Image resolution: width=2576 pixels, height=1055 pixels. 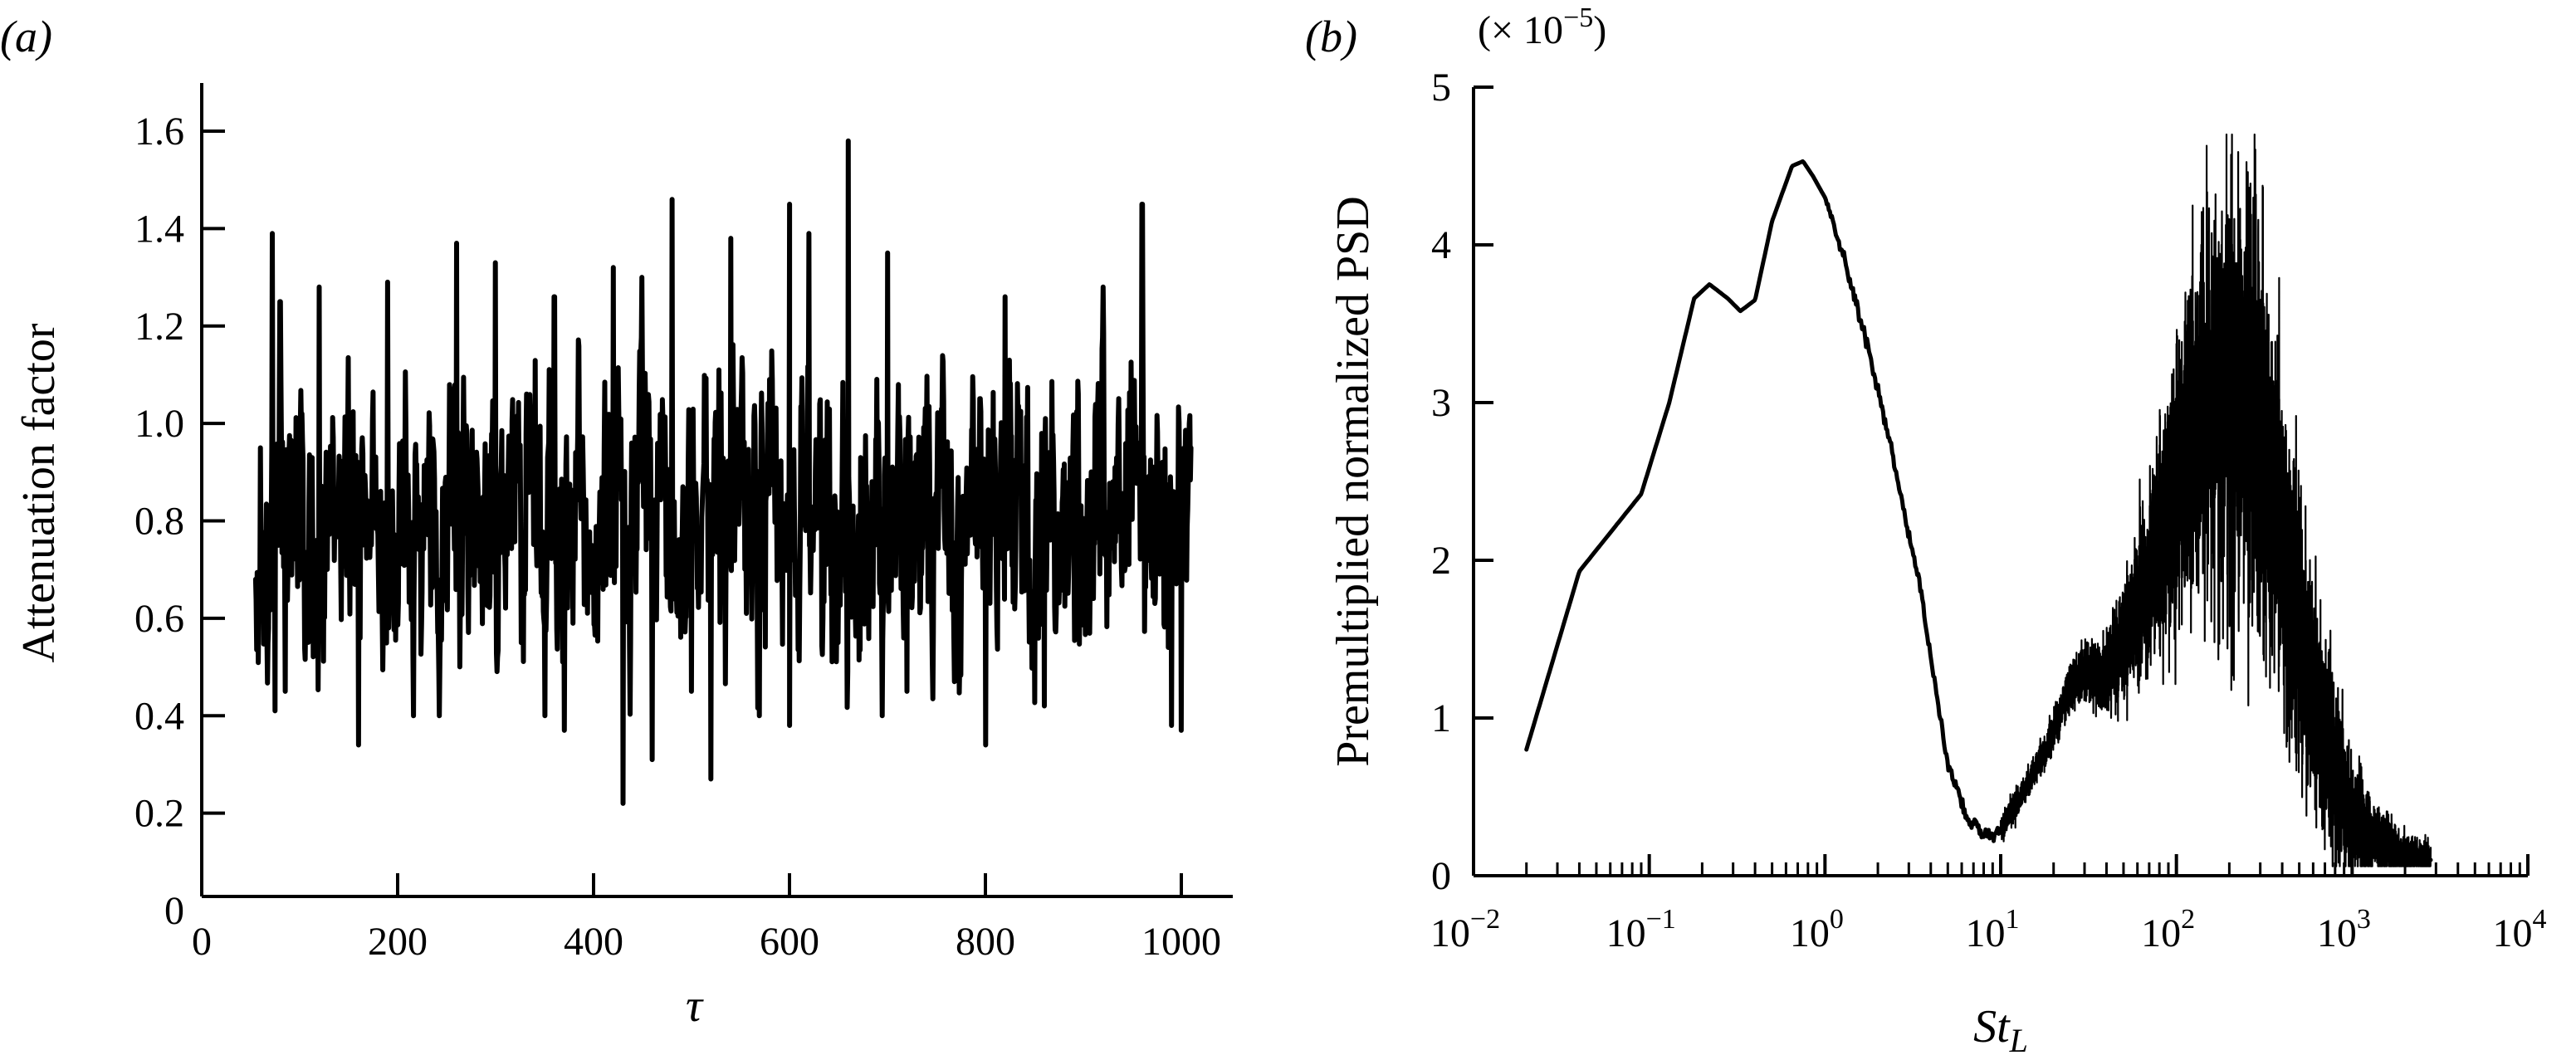 I want to click on panel-a-y-tick-label: 1.2, so click(x=159, y=327).